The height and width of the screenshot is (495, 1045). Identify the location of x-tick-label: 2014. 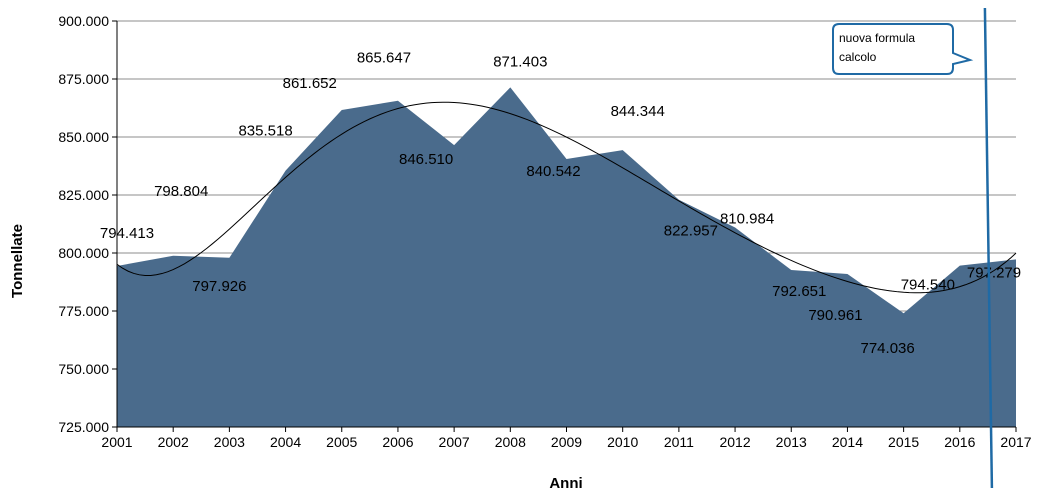
(847, 442).